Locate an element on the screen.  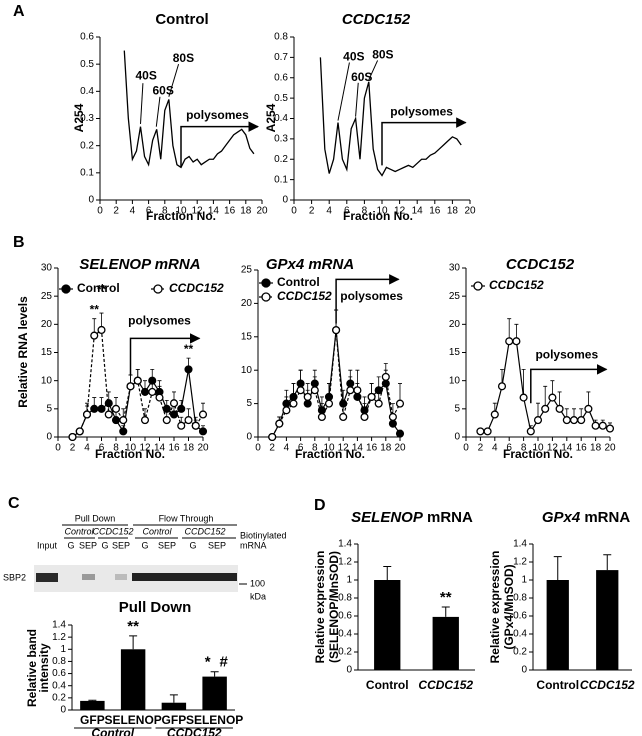
annotation: ** is located at coordinates (446, 597).